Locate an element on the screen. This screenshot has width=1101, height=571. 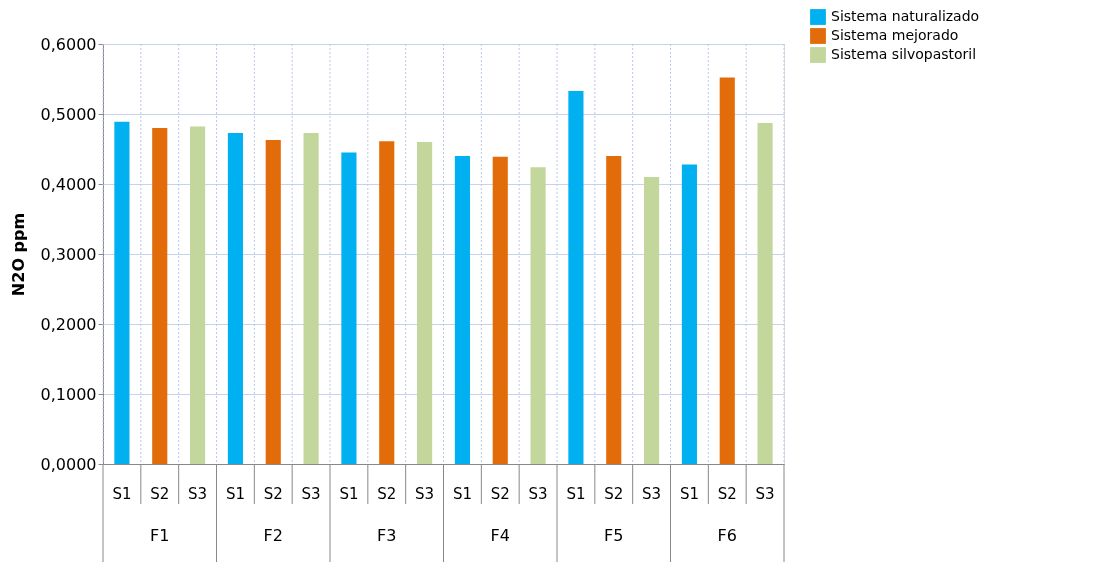
legend-label: Sistema silvopastoril is located at coordinates (904, 54).